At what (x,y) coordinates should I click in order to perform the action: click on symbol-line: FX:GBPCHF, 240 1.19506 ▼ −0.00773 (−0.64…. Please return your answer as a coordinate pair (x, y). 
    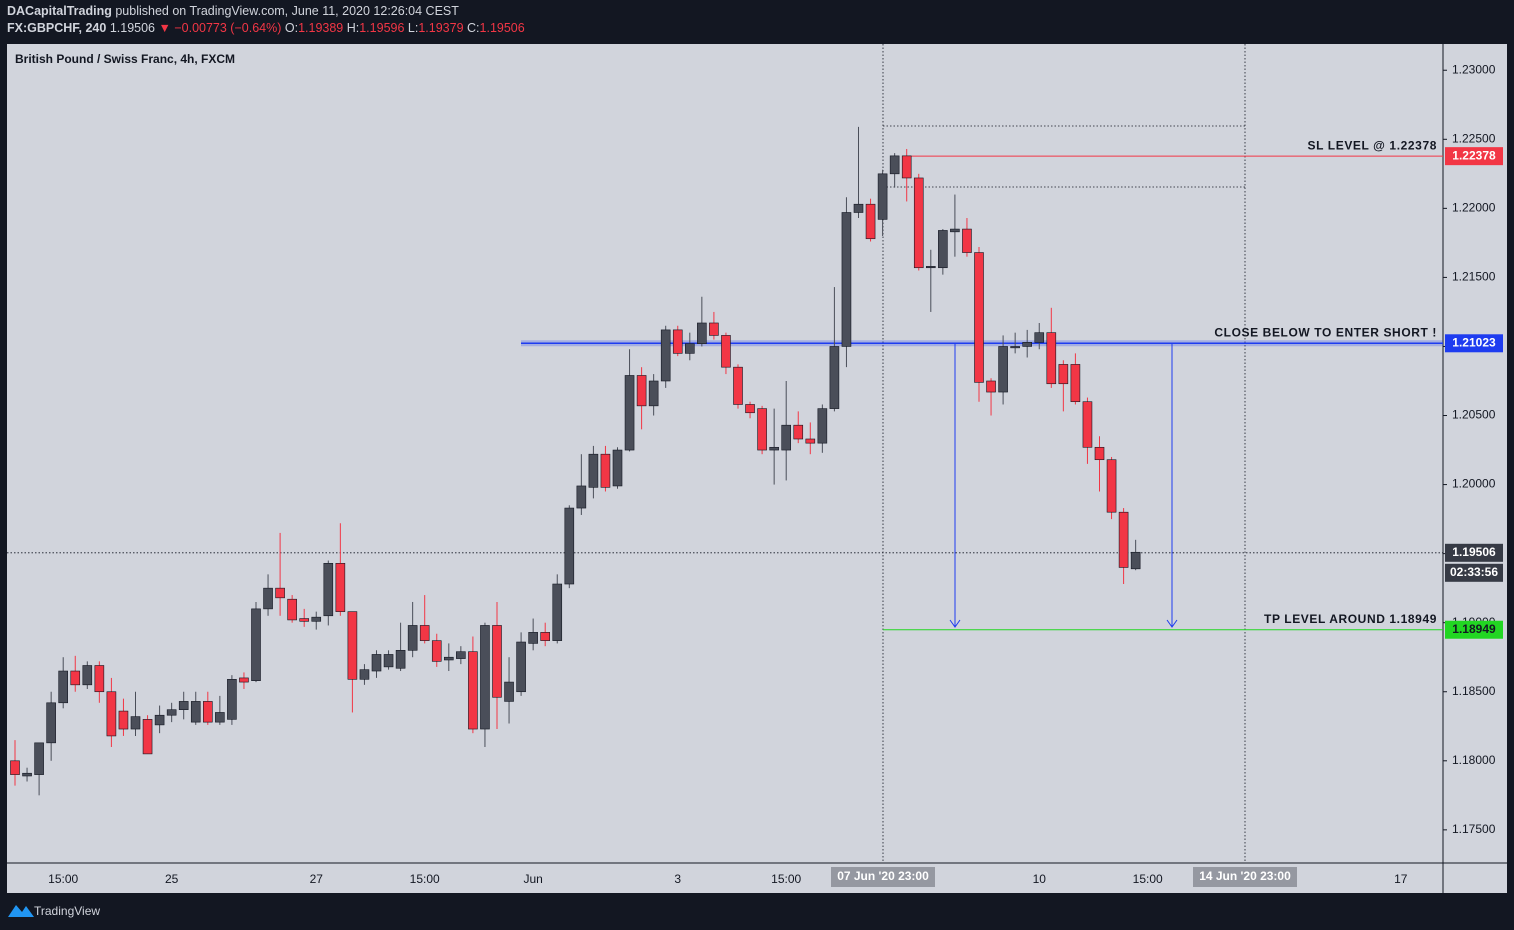
    Looking at the image, I should click on (266, 28).